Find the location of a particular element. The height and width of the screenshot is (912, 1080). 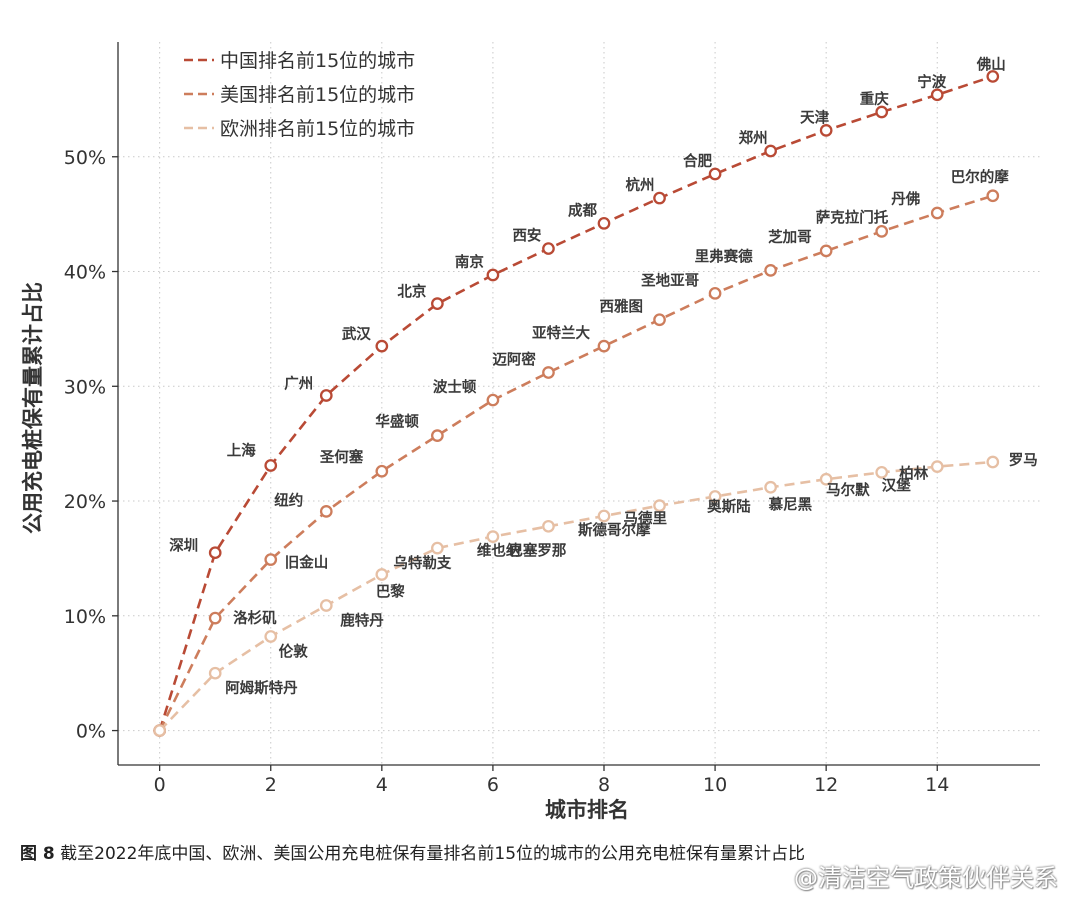

figure-label: 图 8 is located at coordinates (37, 854).